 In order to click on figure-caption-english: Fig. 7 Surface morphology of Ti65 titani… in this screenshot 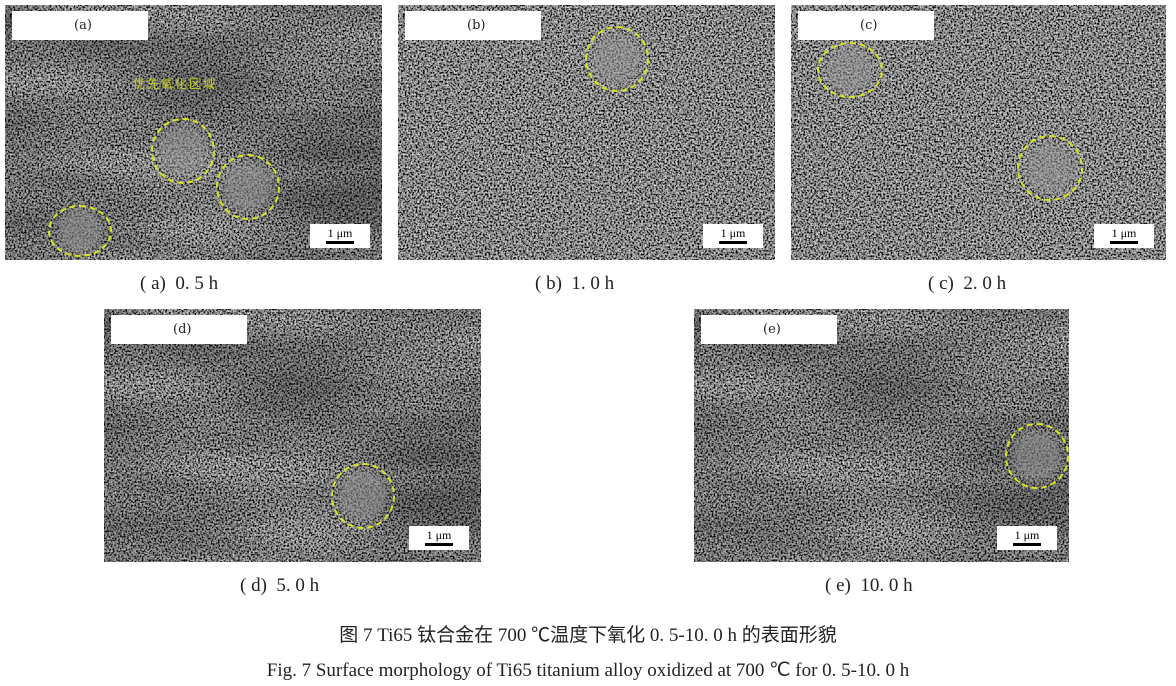, I will do `click(588, 670)`.